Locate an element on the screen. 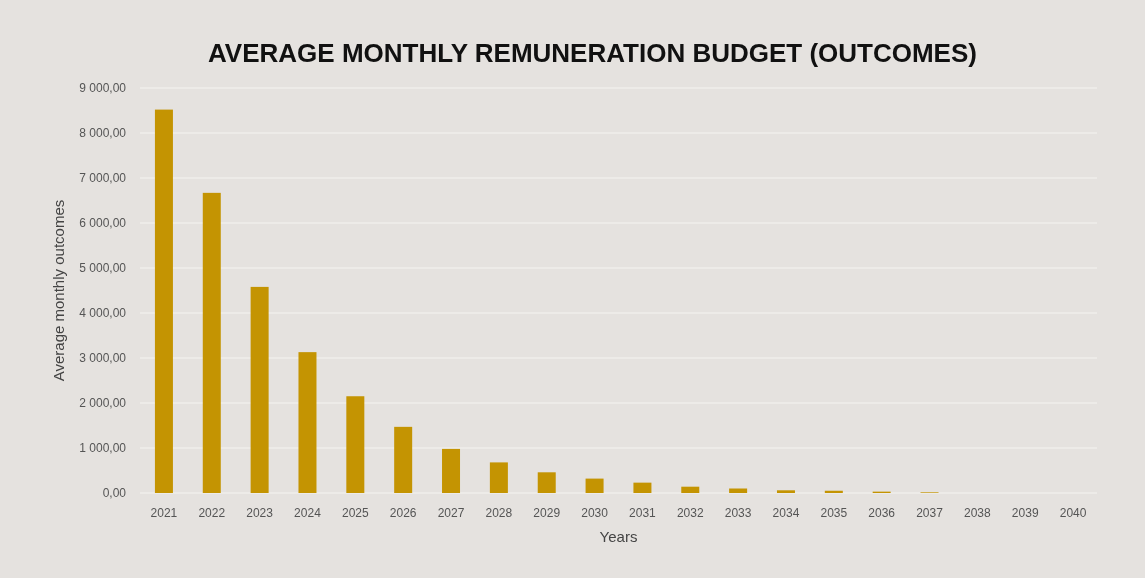 The height and width of the screenshot is (578, 1145). x-tick-label: 2023 is located at coordinates (260, 513).